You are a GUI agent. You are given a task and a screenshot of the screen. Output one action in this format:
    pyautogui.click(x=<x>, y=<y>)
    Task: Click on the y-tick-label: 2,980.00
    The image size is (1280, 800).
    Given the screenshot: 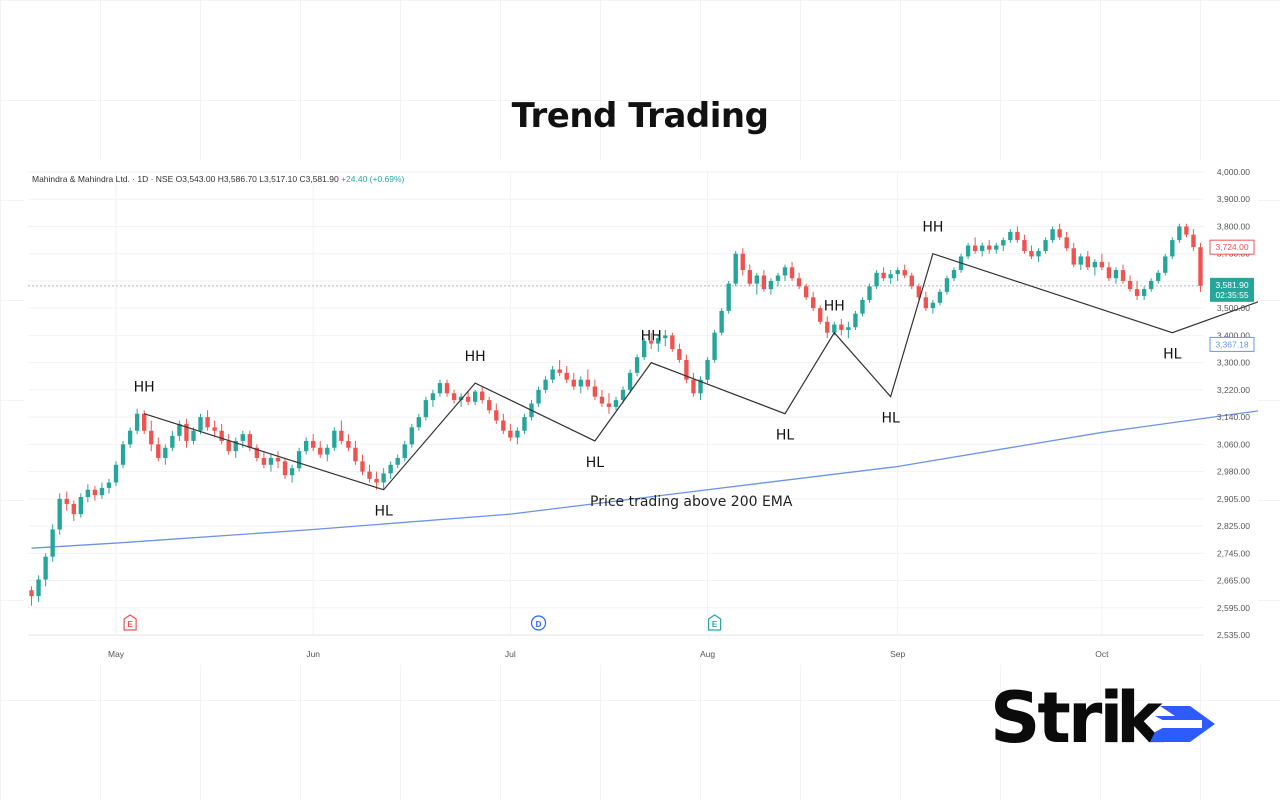 What is the action you would take?
    pyautogui.click(x=1233, y=472)
    